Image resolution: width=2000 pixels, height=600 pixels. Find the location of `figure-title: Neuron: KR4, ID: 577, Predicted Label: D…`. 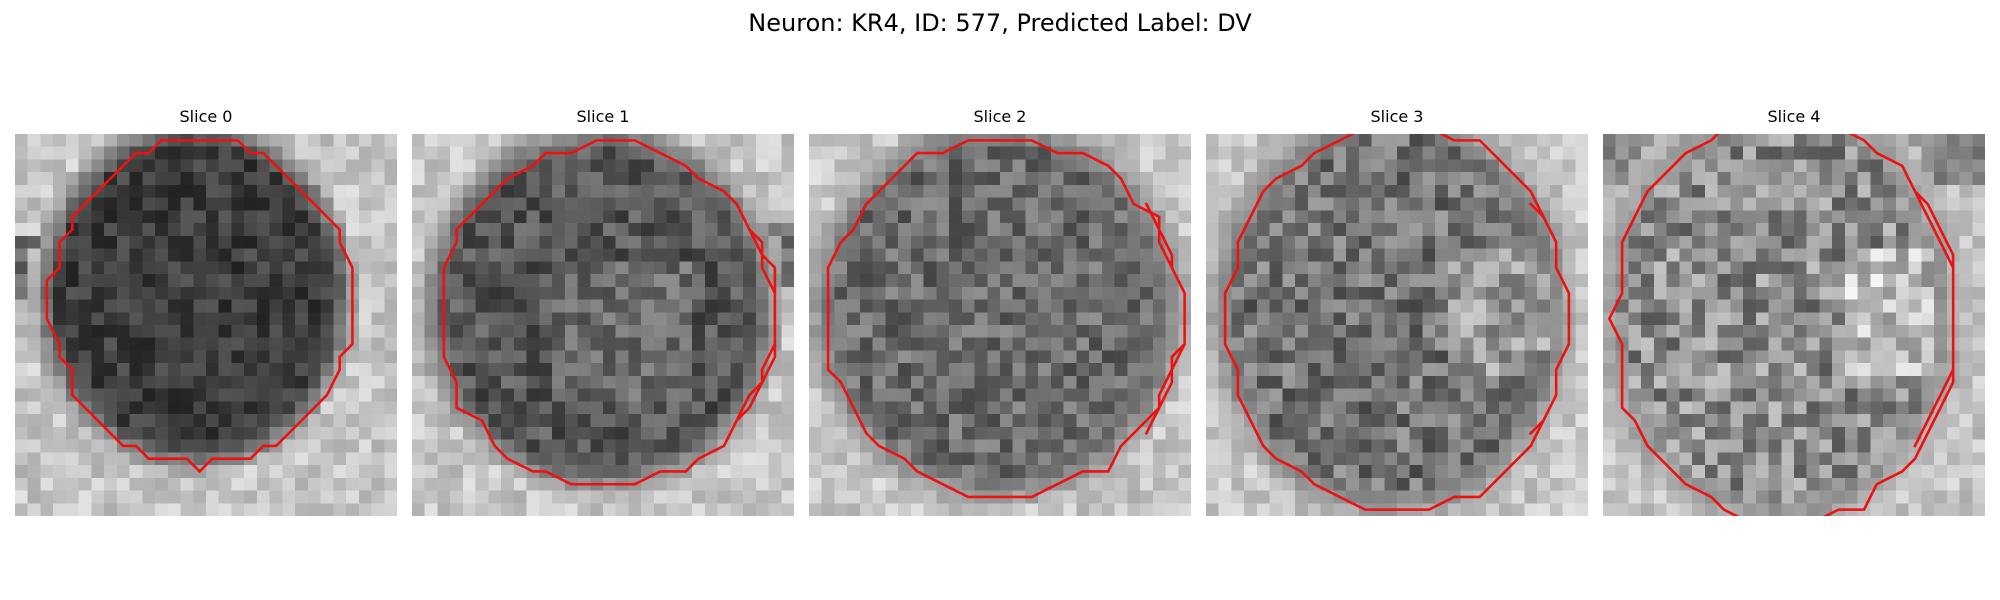

figure-title: Neuron: KR4, ID: 577, Predicted Label: D… is located at coordinates (1000, 23).